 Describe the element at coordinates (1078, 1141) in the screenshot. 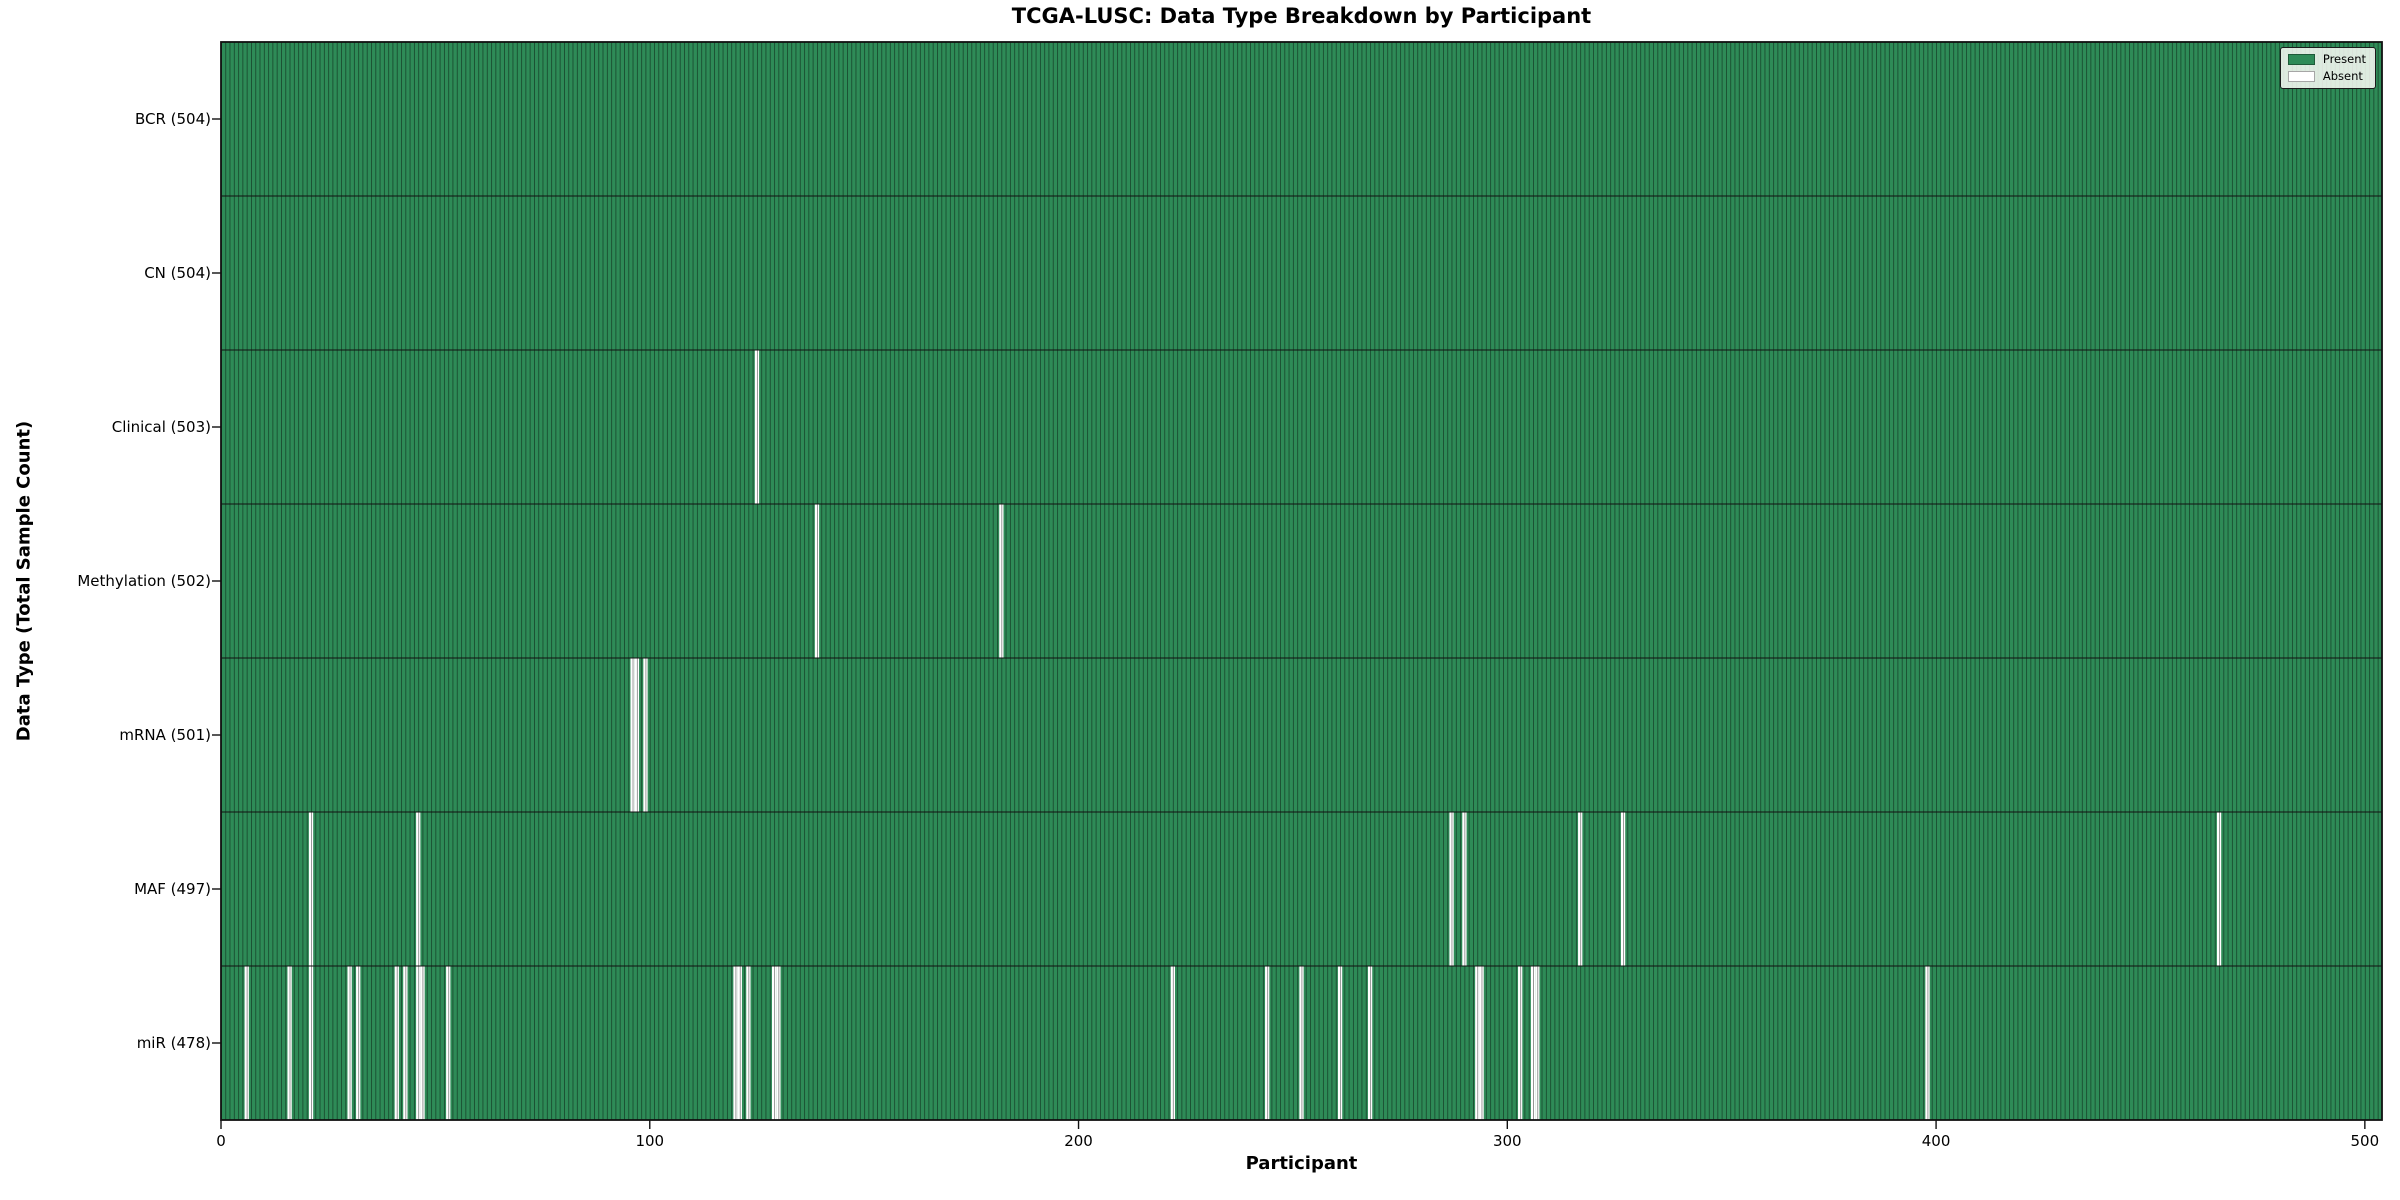

I see `x-tick-label: 200` at that location.